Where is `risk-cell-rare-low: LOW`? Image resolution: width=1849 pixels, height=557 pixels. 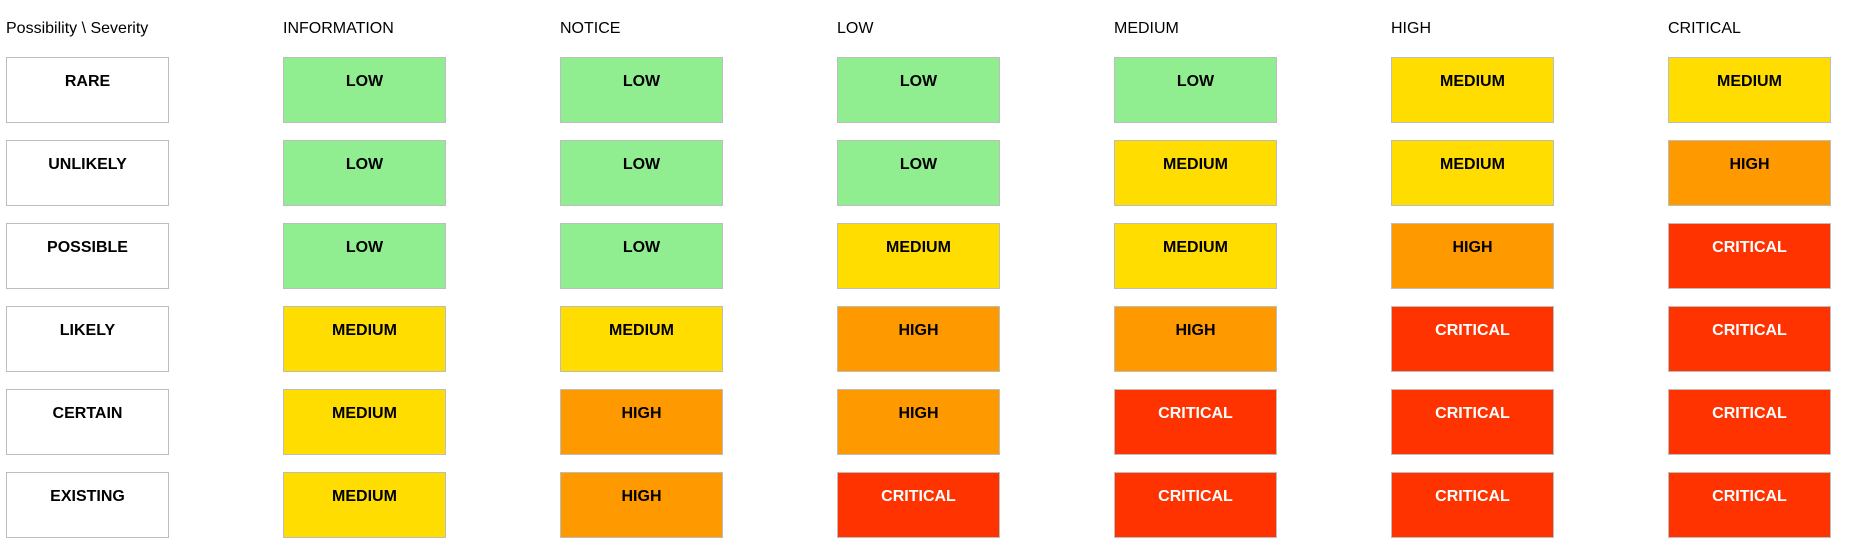
risk-cell-rare-low: LOW is located at coordinates (918, 90).